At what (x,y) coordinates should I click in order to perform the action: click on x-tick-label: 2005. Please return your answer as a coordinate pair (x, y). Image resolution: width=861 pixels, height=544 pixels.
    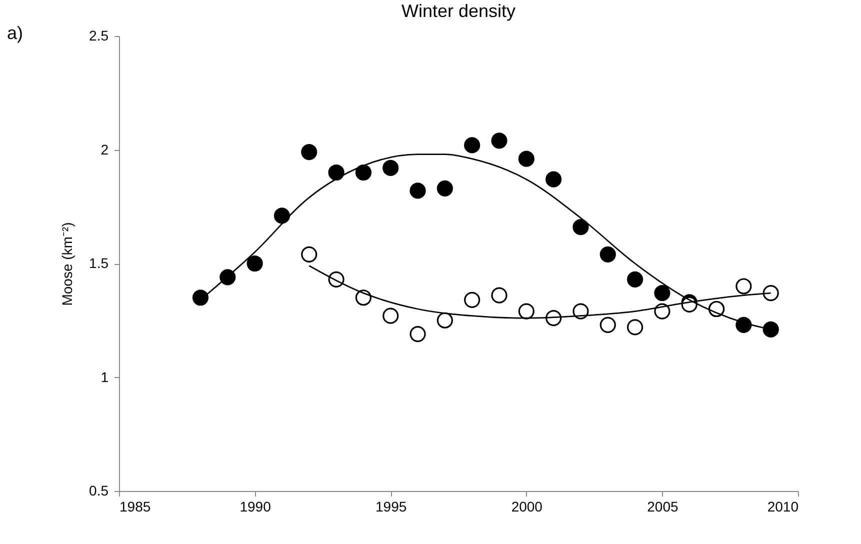
    Looking at the image, I should click on (662, 506).